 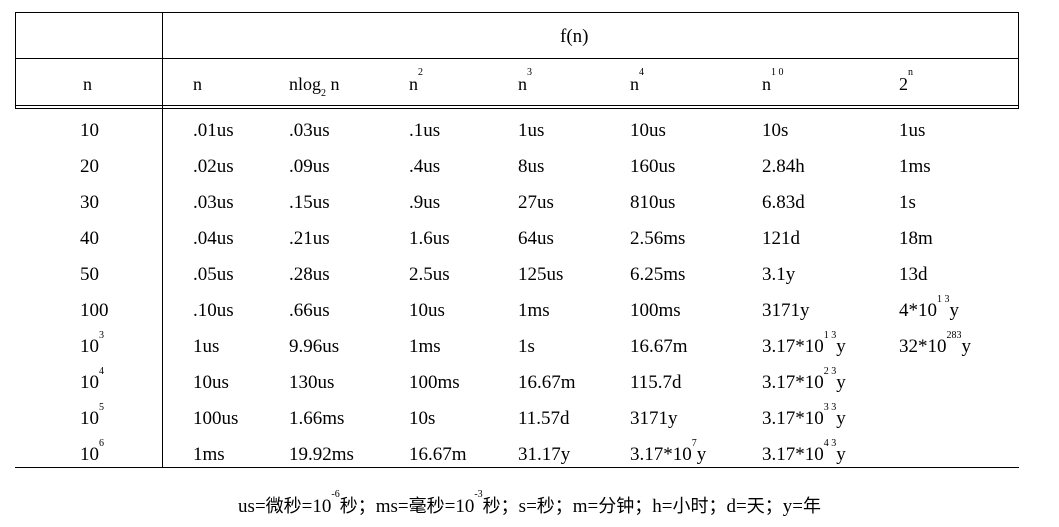 I want to click on table-cell: 13d, so click(x=913, y=275).